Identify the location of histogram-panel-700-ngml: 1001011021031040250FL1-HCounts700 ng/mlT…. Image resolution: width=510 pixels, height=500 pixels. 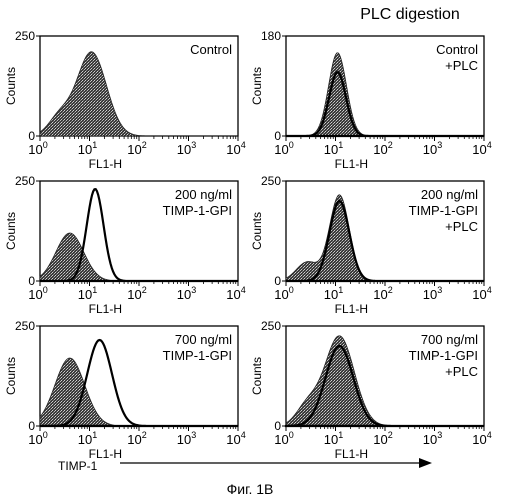
(125, 390).